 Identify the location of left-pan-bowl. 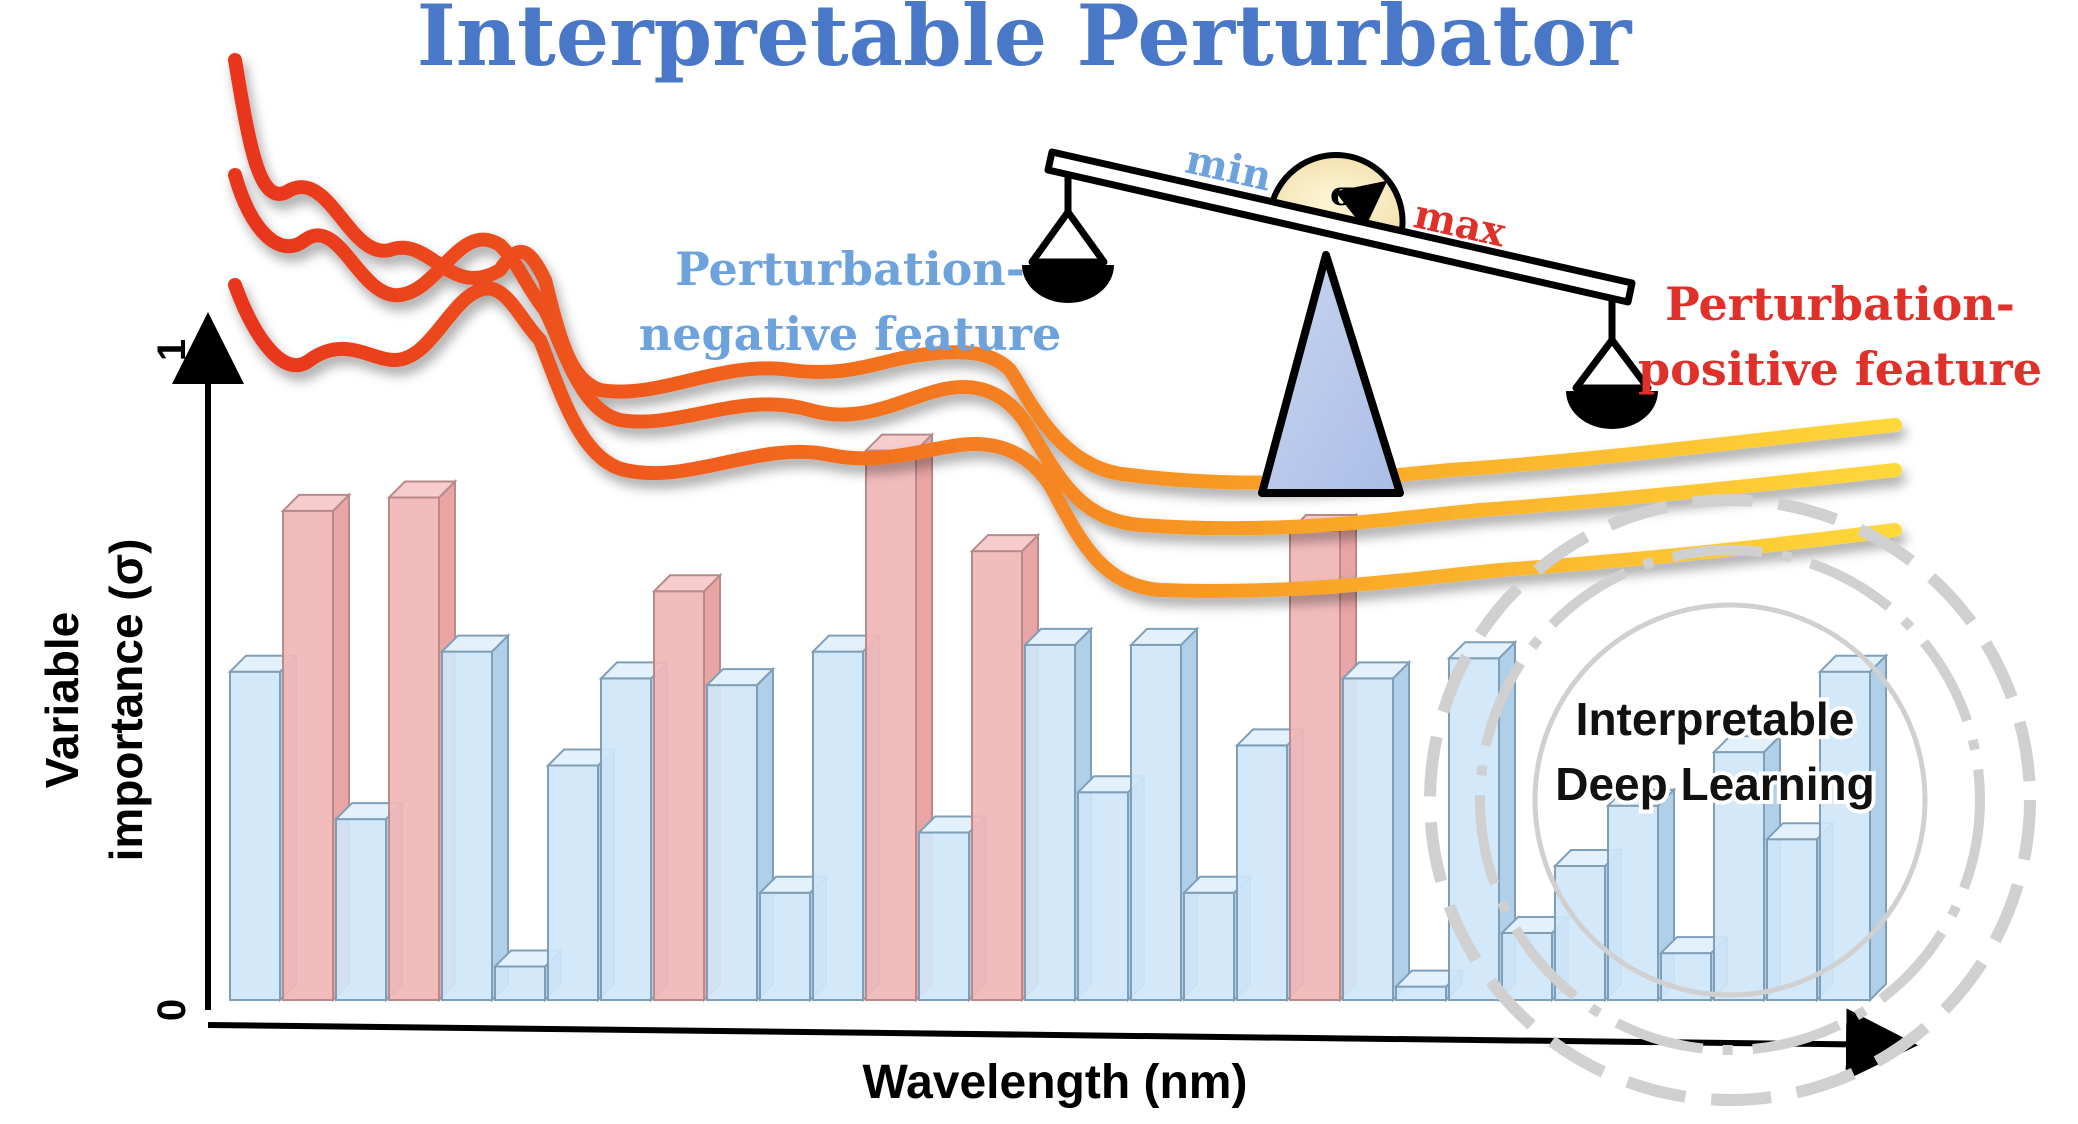
(1068, 284).